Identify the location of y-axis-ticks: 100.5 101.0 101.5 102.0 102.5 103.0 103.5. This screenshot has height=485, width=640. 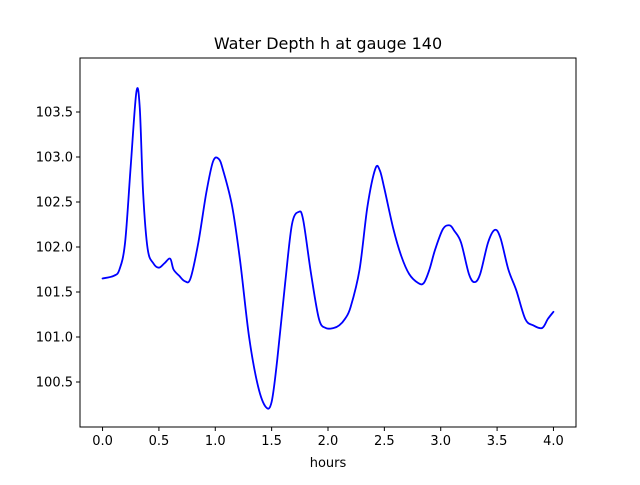
(58, 248).